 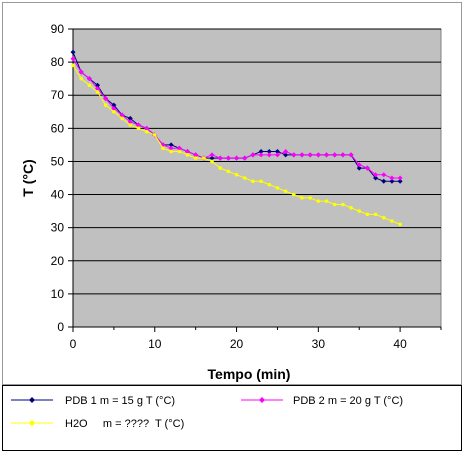 What do you see at coordinates (400, 344) in the screenshot?
I see `x-tick-label-40: 40` at bounding box center [400, 344].